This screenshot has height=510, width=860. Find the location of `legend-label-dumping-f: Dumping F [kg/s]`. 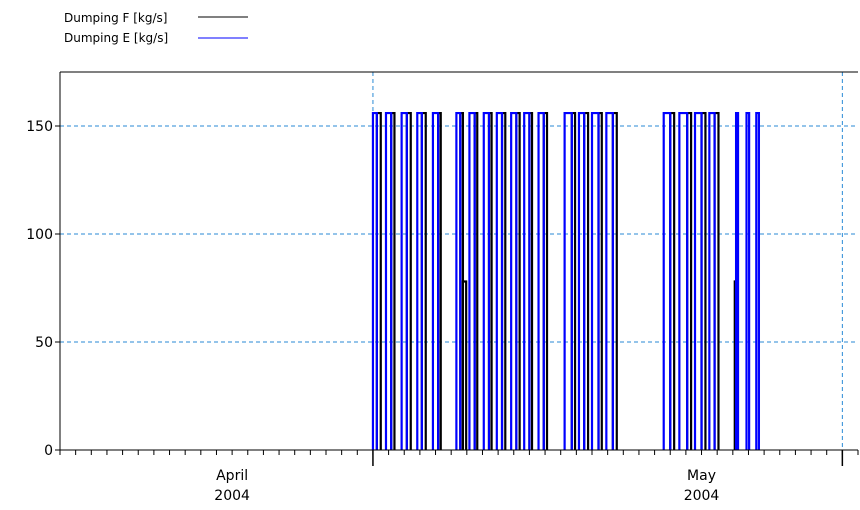

legend-label-dumping-f: Dumping F [kg/s] is located at coordinates (115, 18).